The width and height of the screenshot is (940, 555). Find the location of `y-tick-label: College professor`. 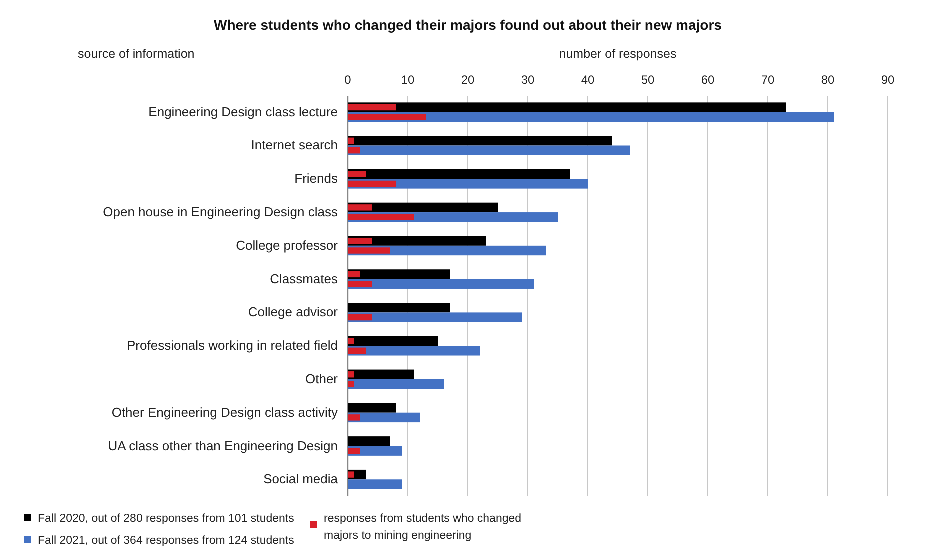

y-tick-label: College professor is located at coordinates (287, 245).